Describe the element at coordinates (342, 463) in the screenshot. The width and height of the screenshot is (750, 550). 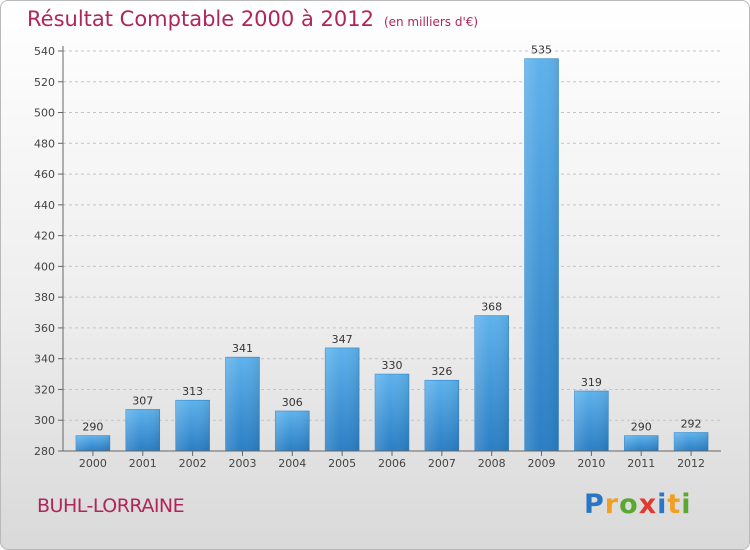
I see `x-tick-label-2005: 2005` at that location.